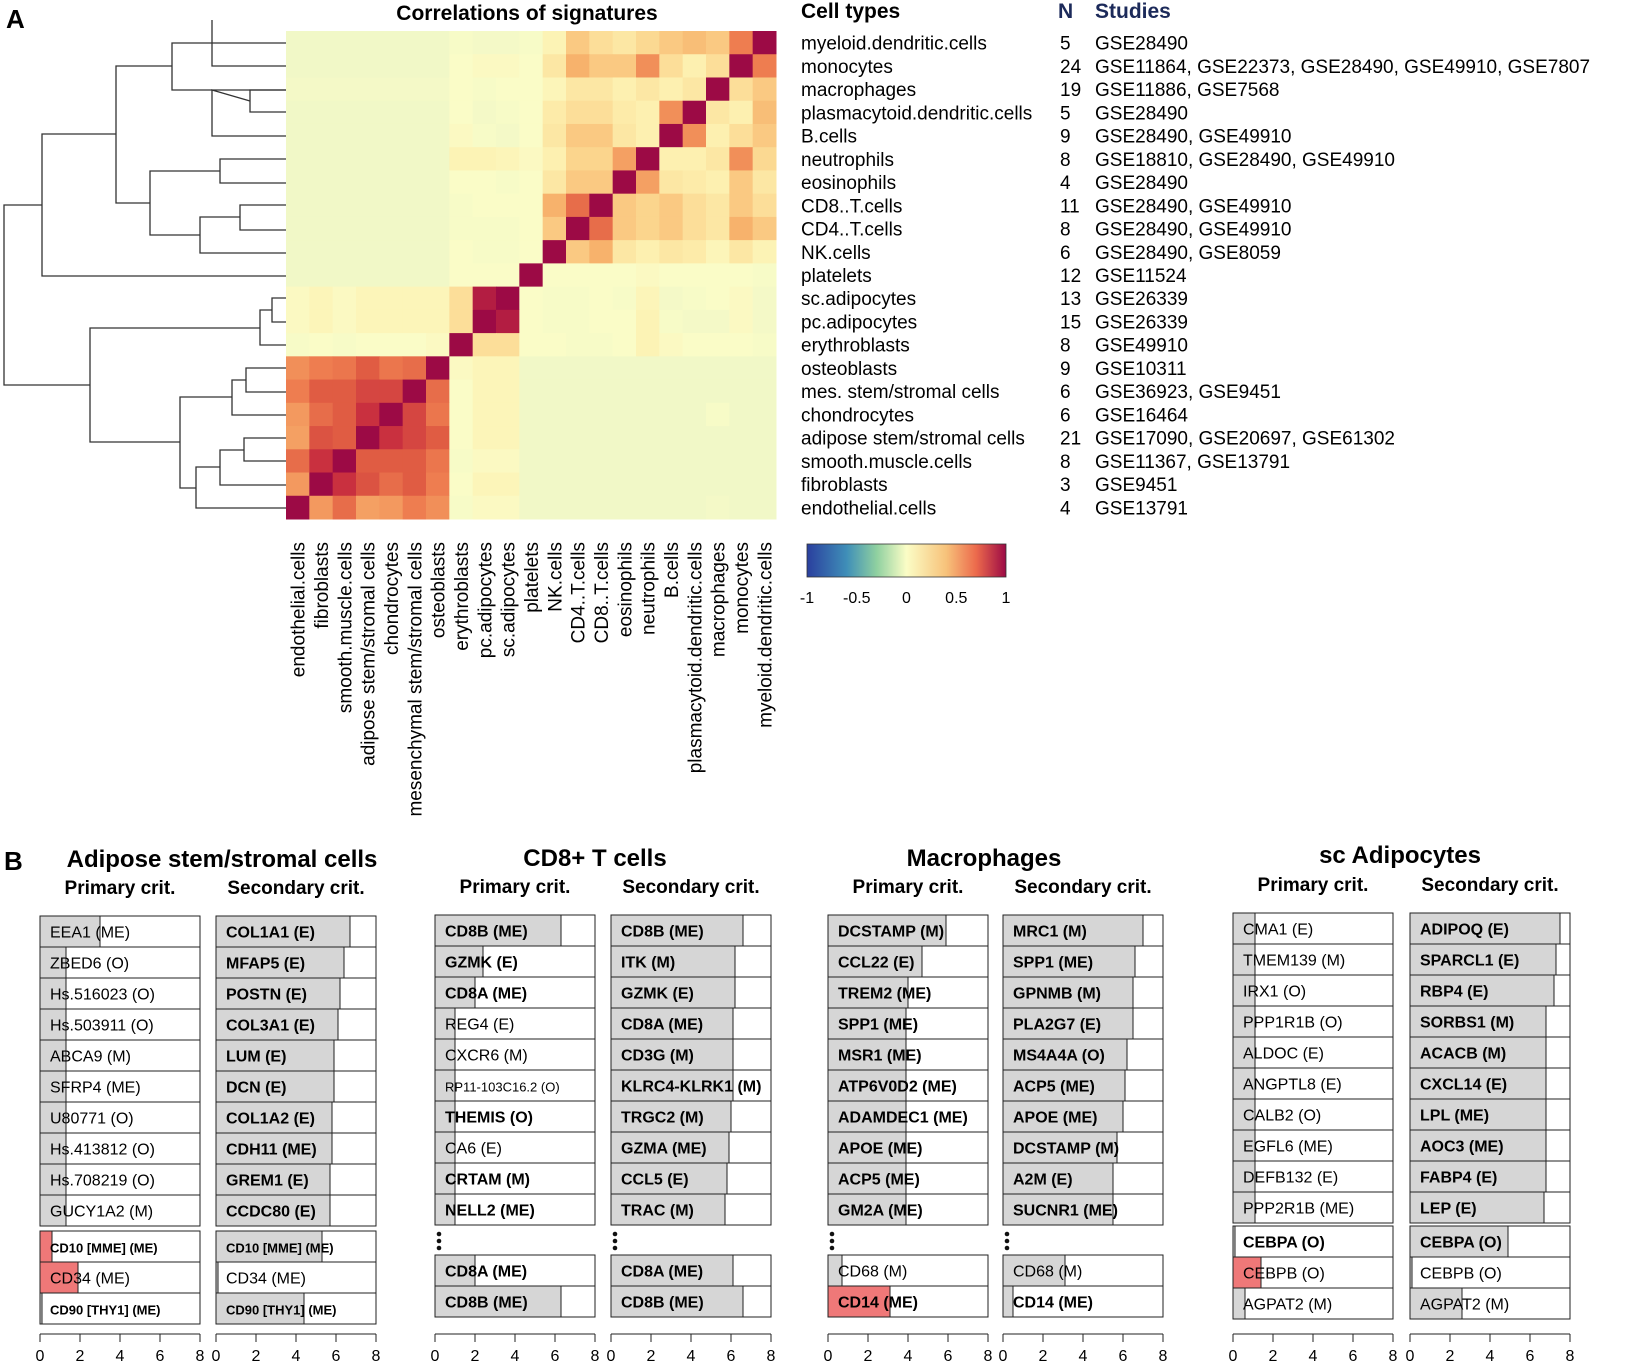  I want to click on bar-label: EEA1 (ME), so click(90, 933).